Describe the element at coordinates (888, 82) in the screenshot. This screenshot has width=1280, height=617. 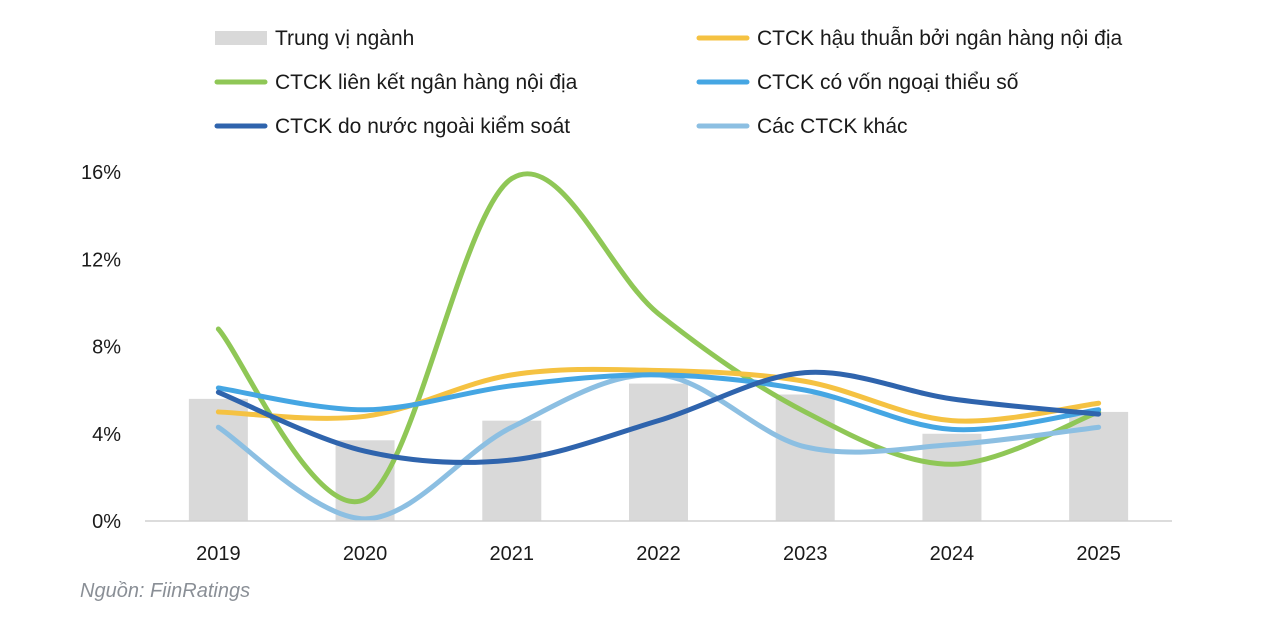
I see `legend-label: CTCK có vốn ngoại thiểu số` at that location.